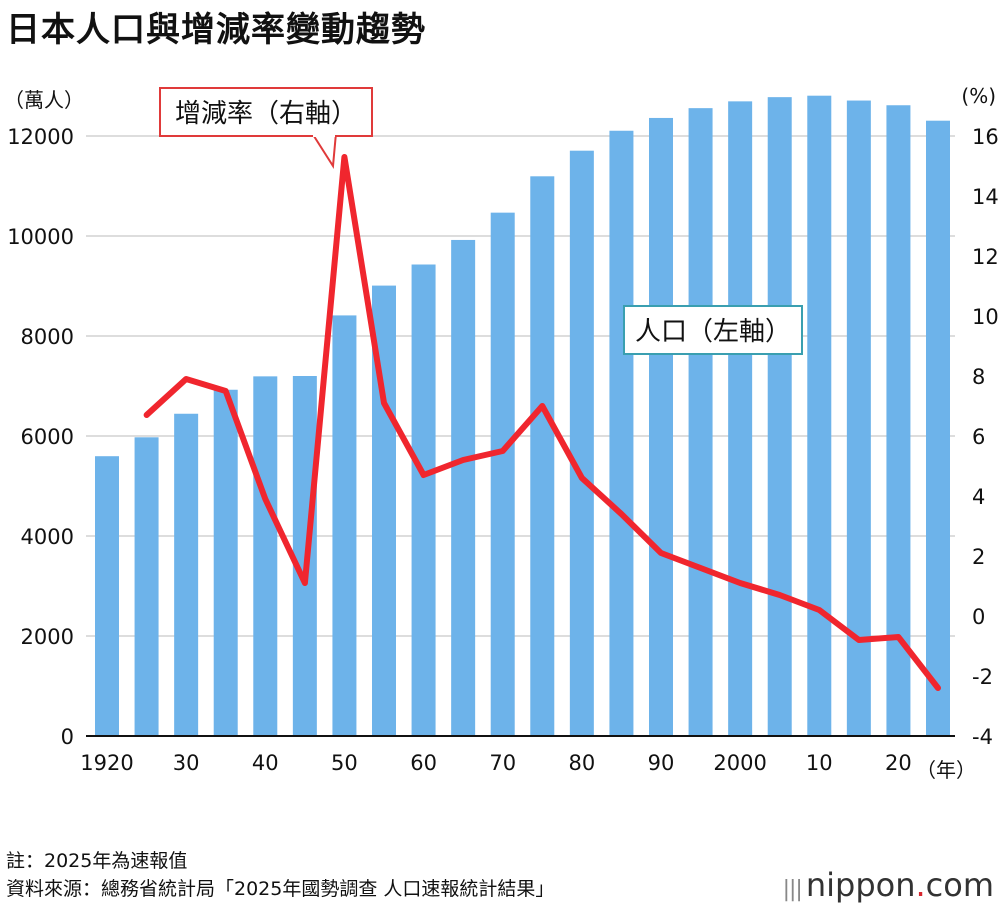 The image size is (1000, 910). Describe the element at coordinates (978, 437) in the screenshot. I see `right-tick-label: 6` at that location.